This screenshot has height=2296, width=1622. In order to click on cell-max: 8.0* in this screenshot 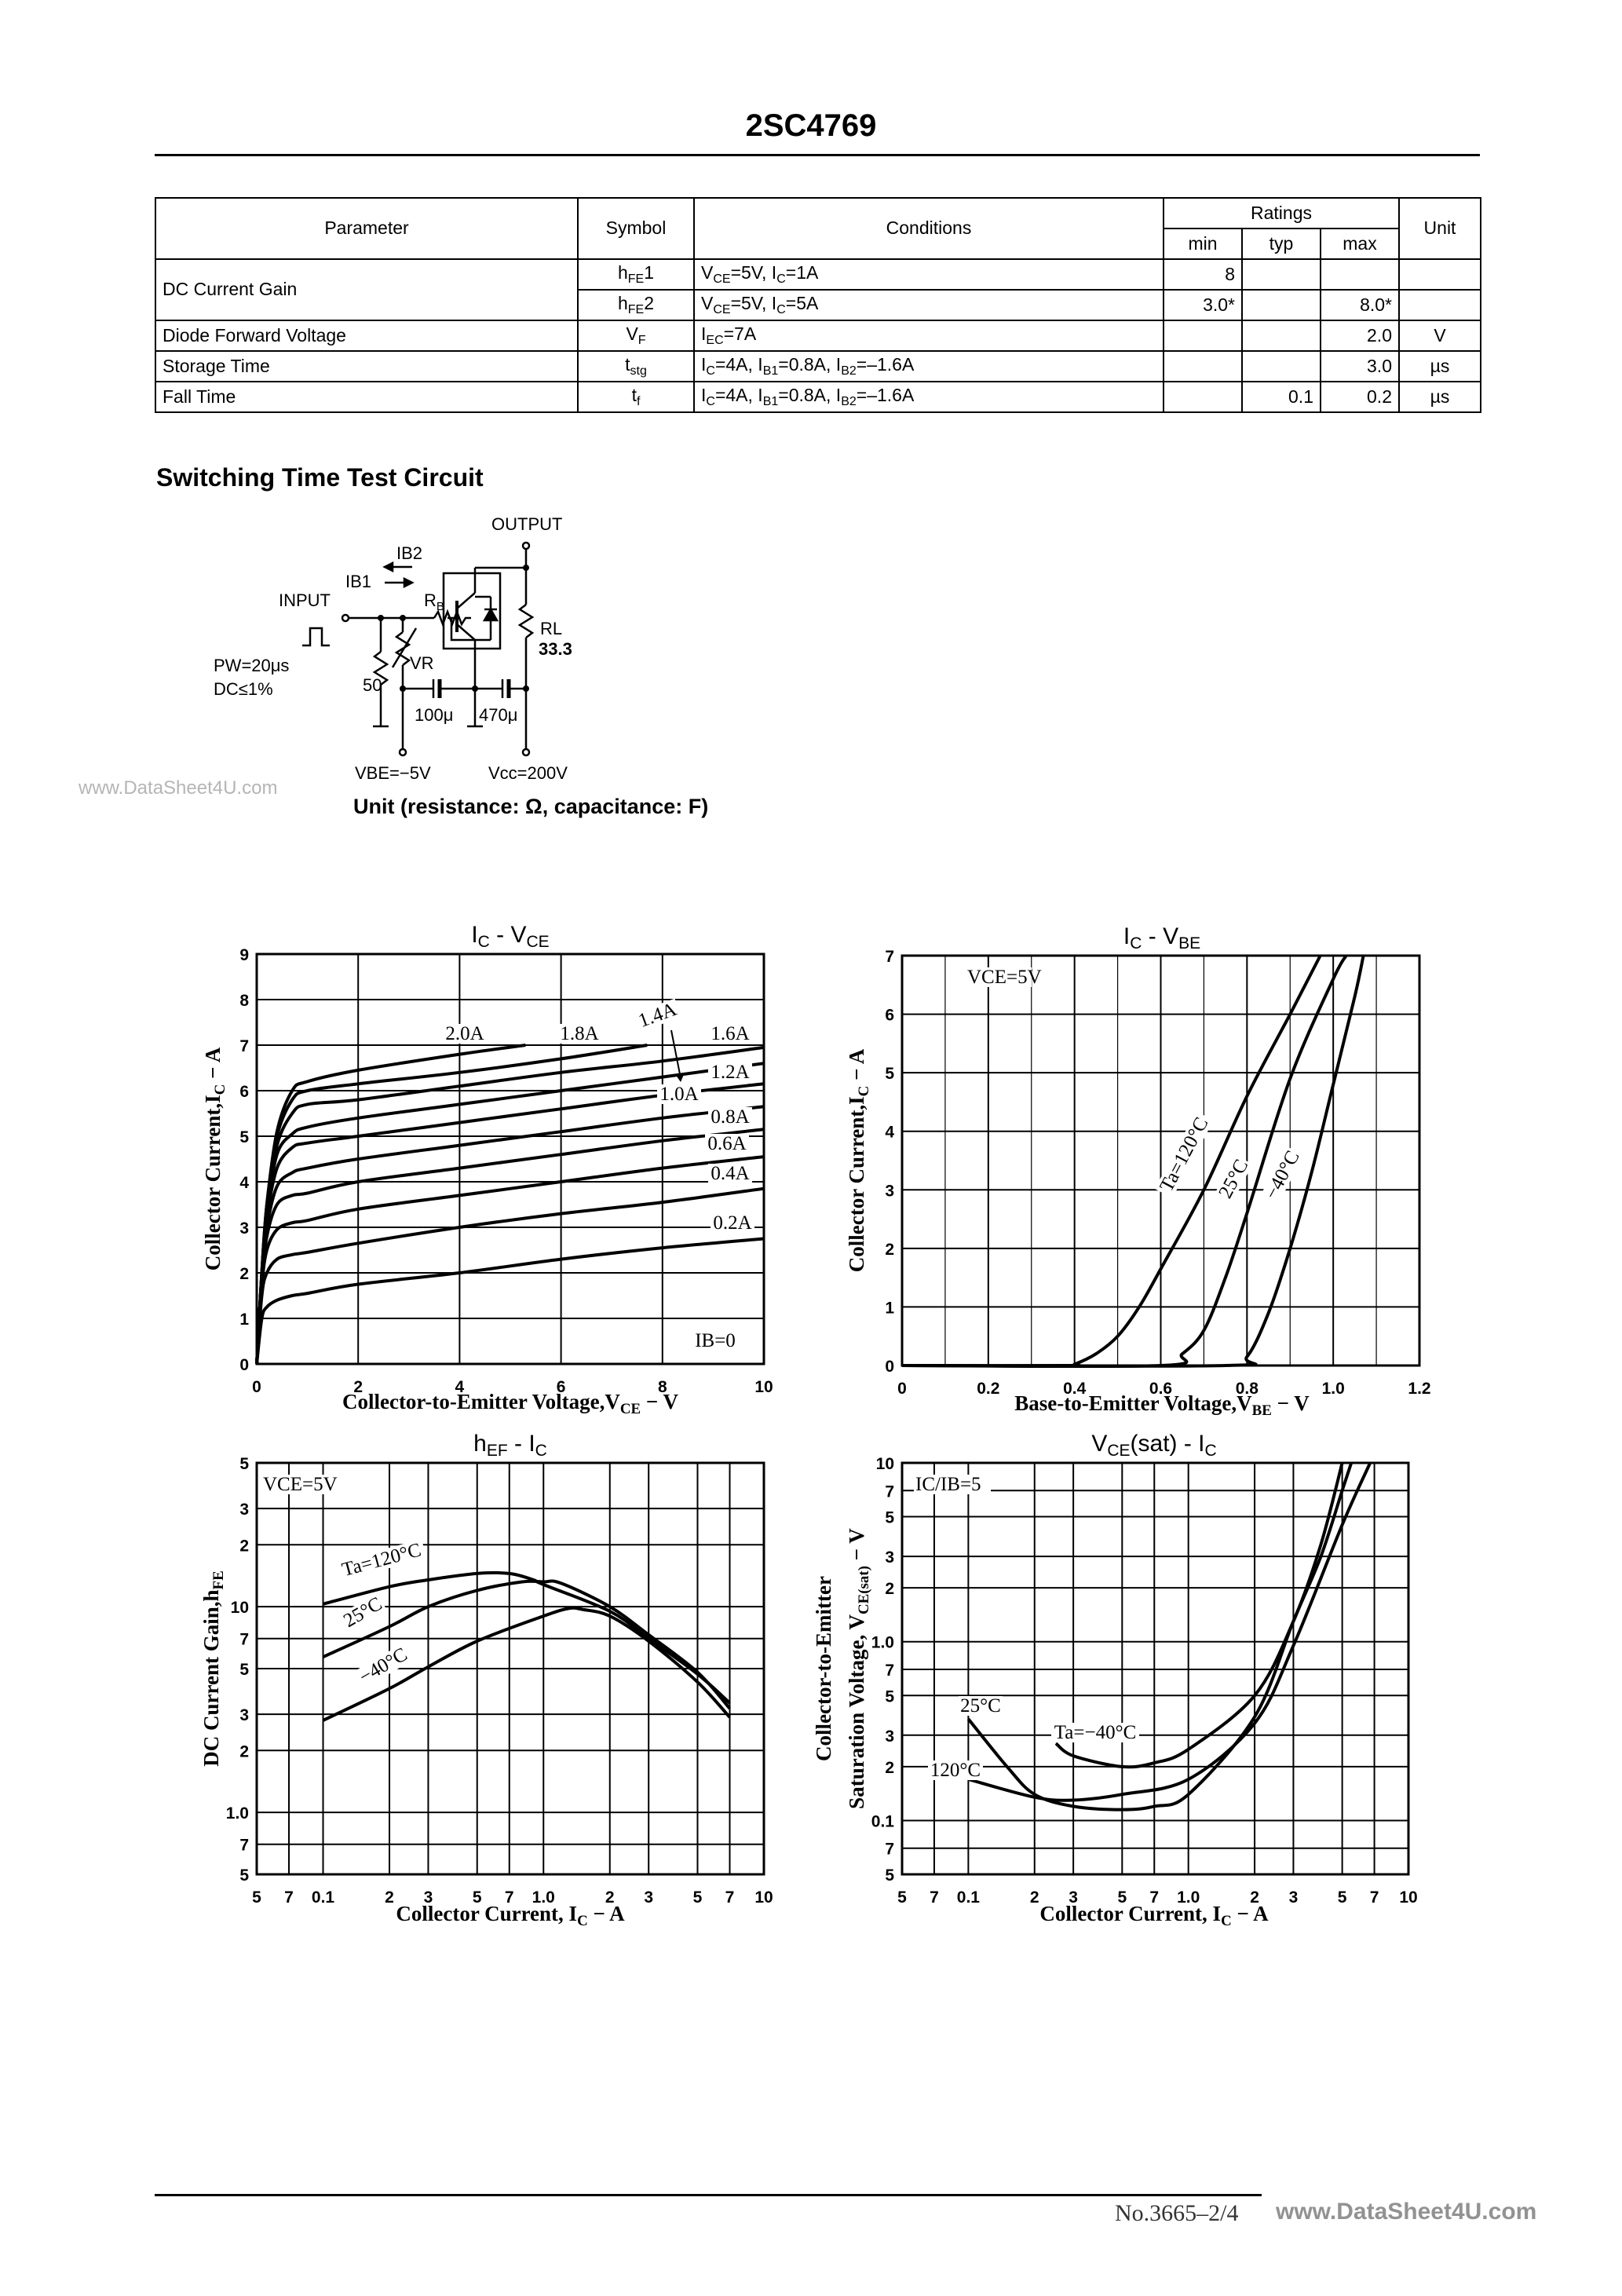, I will do `click(1360, 305)`.